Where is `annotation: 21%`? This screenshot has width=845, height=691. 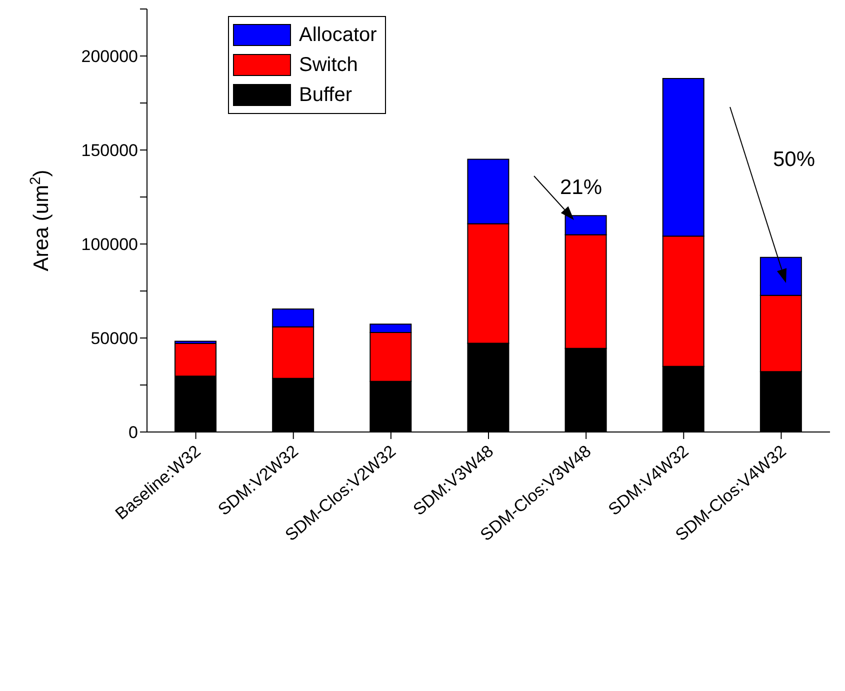 annotation: 21% is located at coordinates (581, 188).